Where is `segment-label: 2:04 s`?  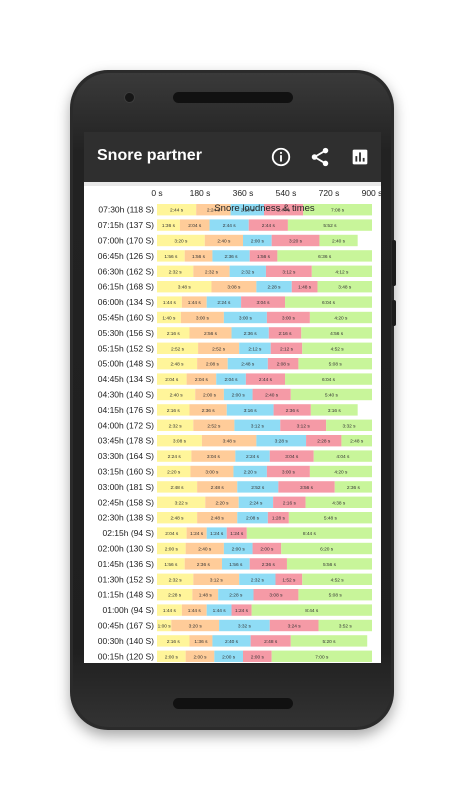 segment-label: 2:04 s is located at coordinates (172, 534).